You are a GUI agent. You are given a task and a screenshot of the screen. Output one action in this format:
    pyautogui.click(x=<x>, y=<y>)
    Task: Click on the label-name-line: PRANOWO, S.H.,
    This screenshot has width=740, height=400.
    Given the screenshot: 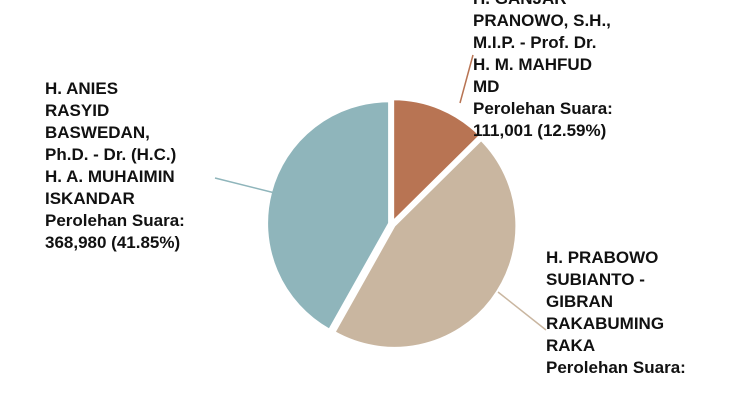 What is the action you would take?
    pyautogui.click(x=542, y=20)
    